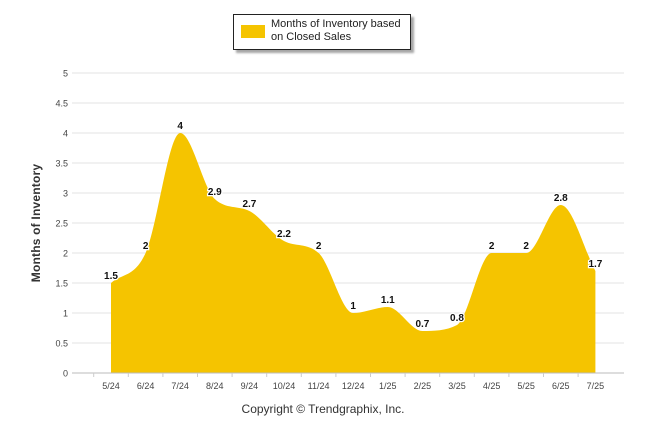 The image size is (646, 434). Describe the element at coordinates (457, 386) in the screenshot. I see `x-tick-label: 3/25` at that location.